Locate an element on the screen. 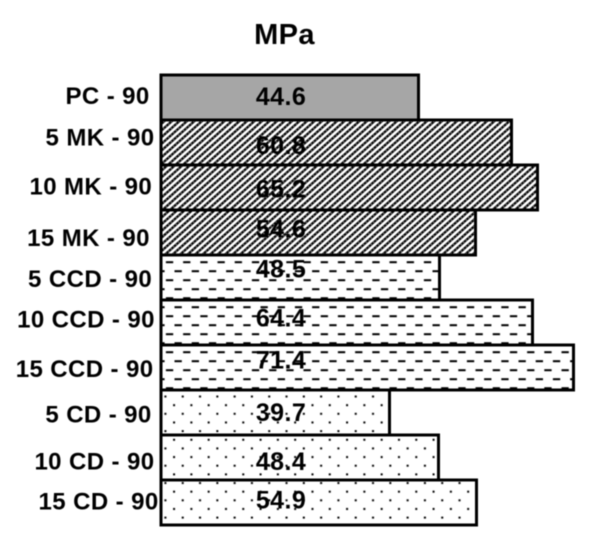 The width and height of the screenshot is (600, 545). svg-text: 39.7 is located at coordinates (281, 413).